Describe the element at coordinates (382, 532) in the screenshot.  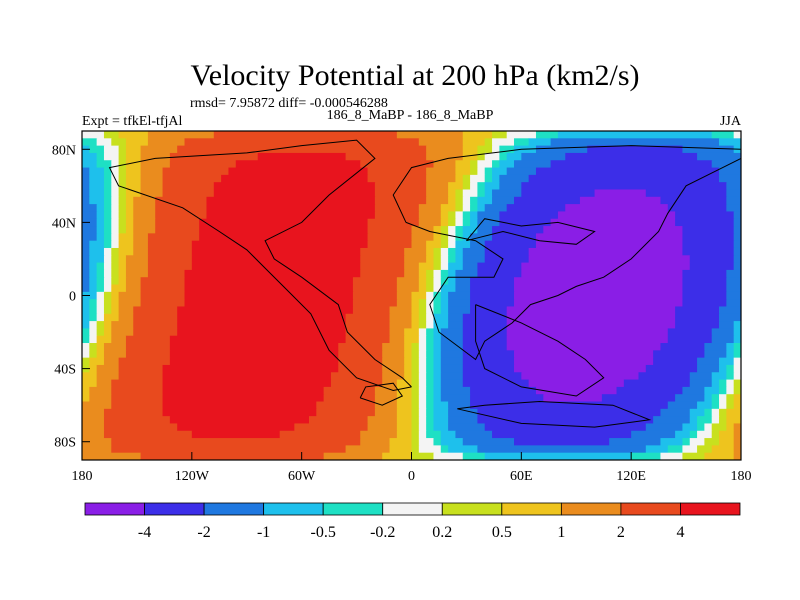
I see `colorbar-label: -0.2` at that location.